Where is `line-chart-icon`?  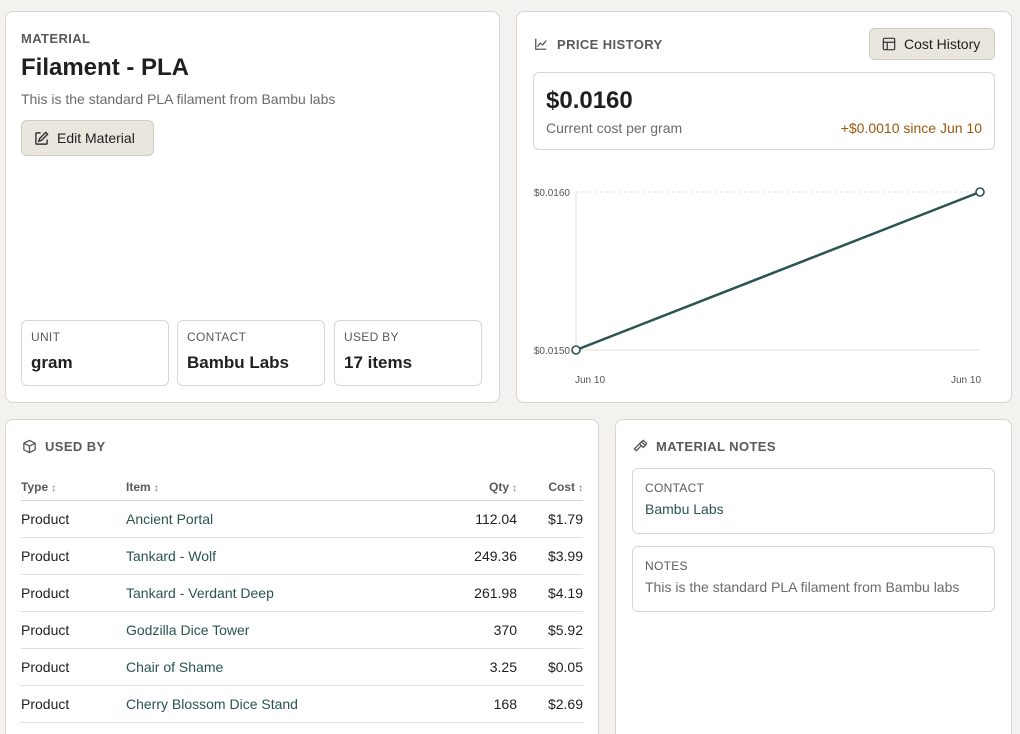 line-chart-icon is located at coordinates (541, 44).